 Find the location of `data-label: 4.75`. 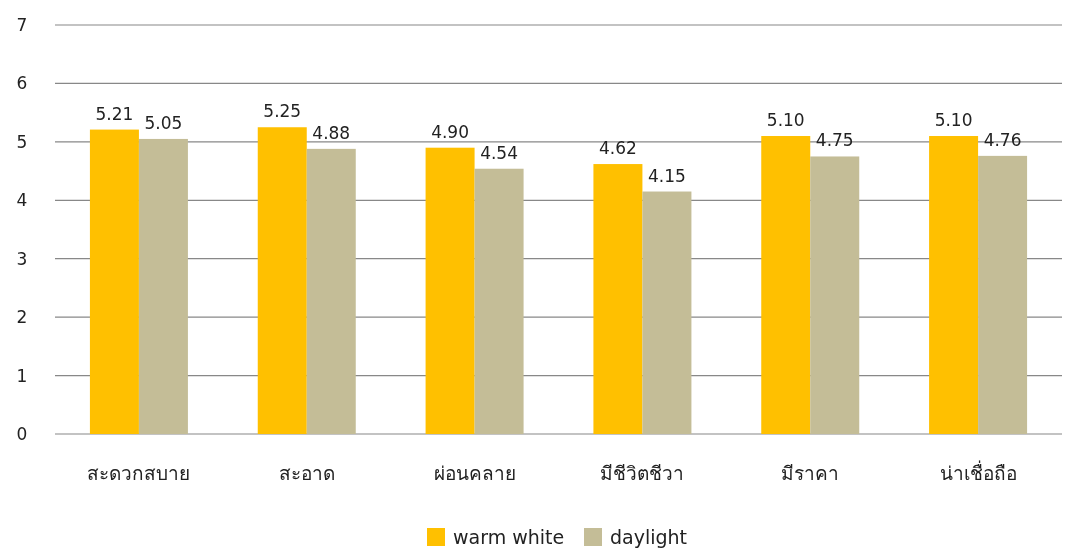

data-label: 4.75 is located at coordinates (834, 140).